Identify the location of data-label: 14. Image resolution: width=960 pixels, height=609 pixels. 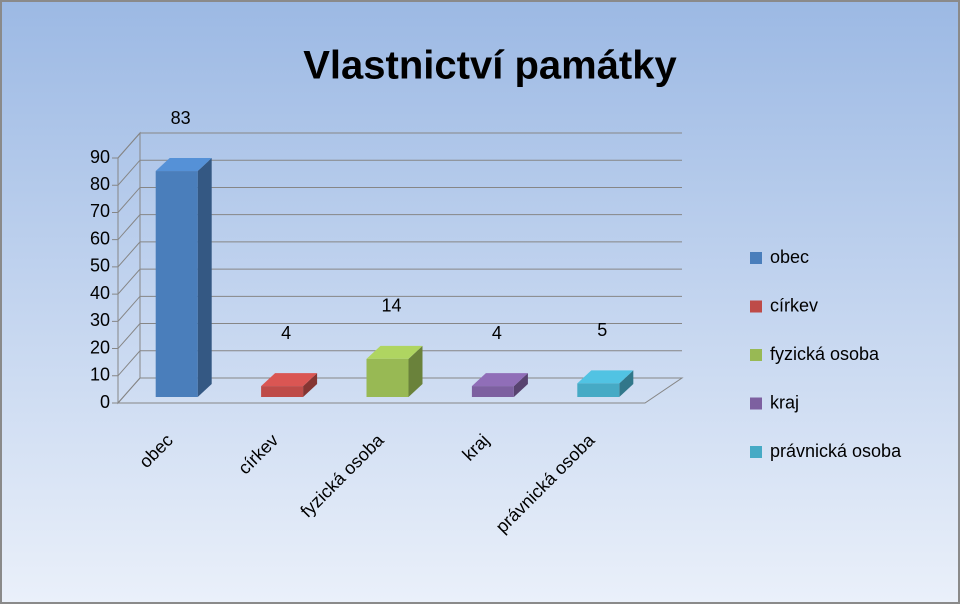
(391, 306).